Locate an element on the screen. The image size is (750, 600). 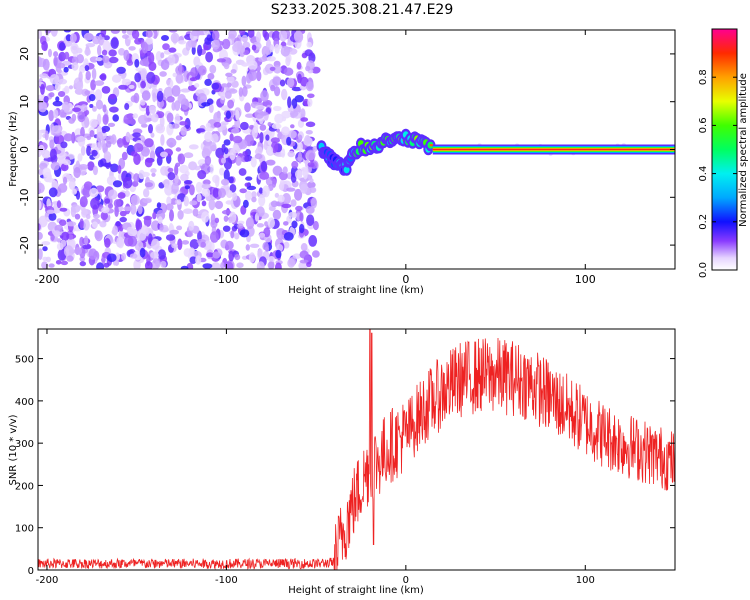
x-tick-label: 100 is located at coordinates (585, 580).